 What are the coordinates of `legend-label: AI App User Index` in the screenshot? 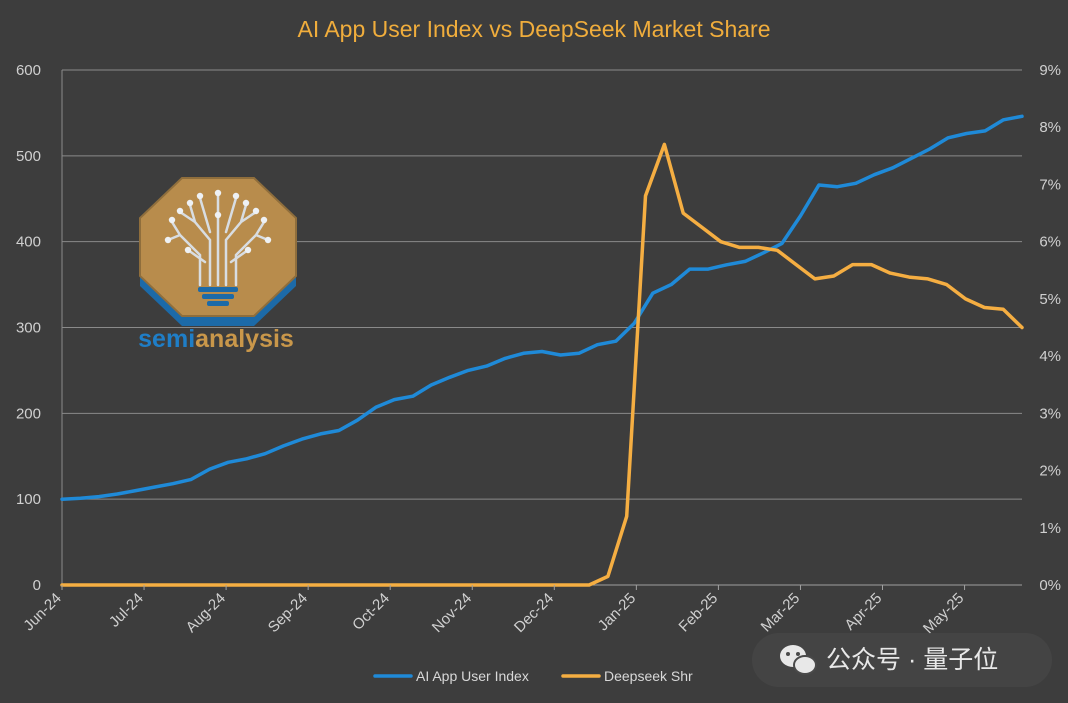 It's located at (472, 676).